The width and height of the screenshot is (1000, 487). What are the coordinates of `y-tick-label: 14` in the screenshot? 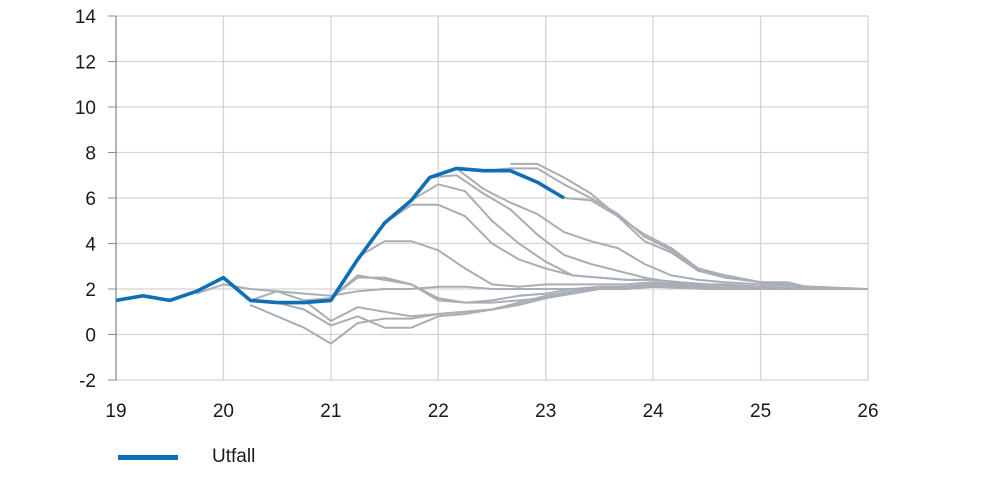 It's located at (86, 17).